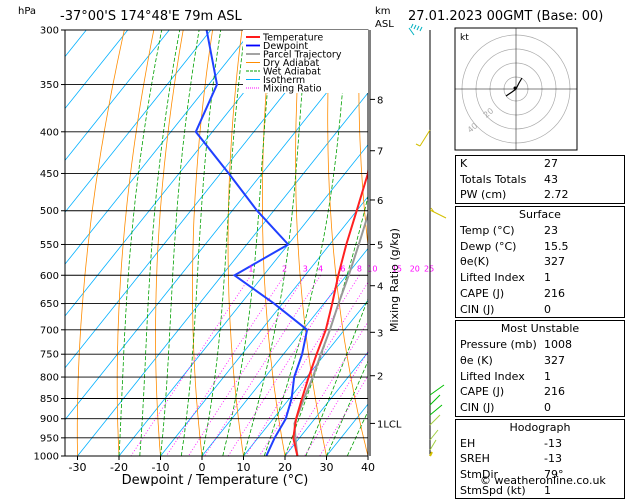  I want to click on pressure-tick-label: 700, so click(49, 330).